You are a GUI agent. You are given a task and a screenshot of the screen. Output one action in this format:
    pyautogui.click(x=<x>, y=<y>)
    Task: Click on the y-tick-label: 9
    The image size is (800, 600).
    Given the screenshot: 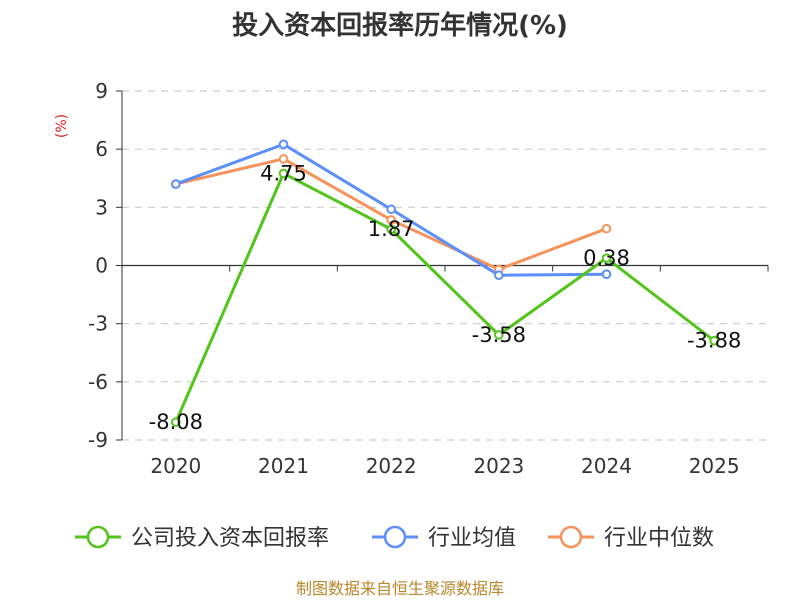 What is the action you would take?
    pyautogui.click(x=101, y=91)
    